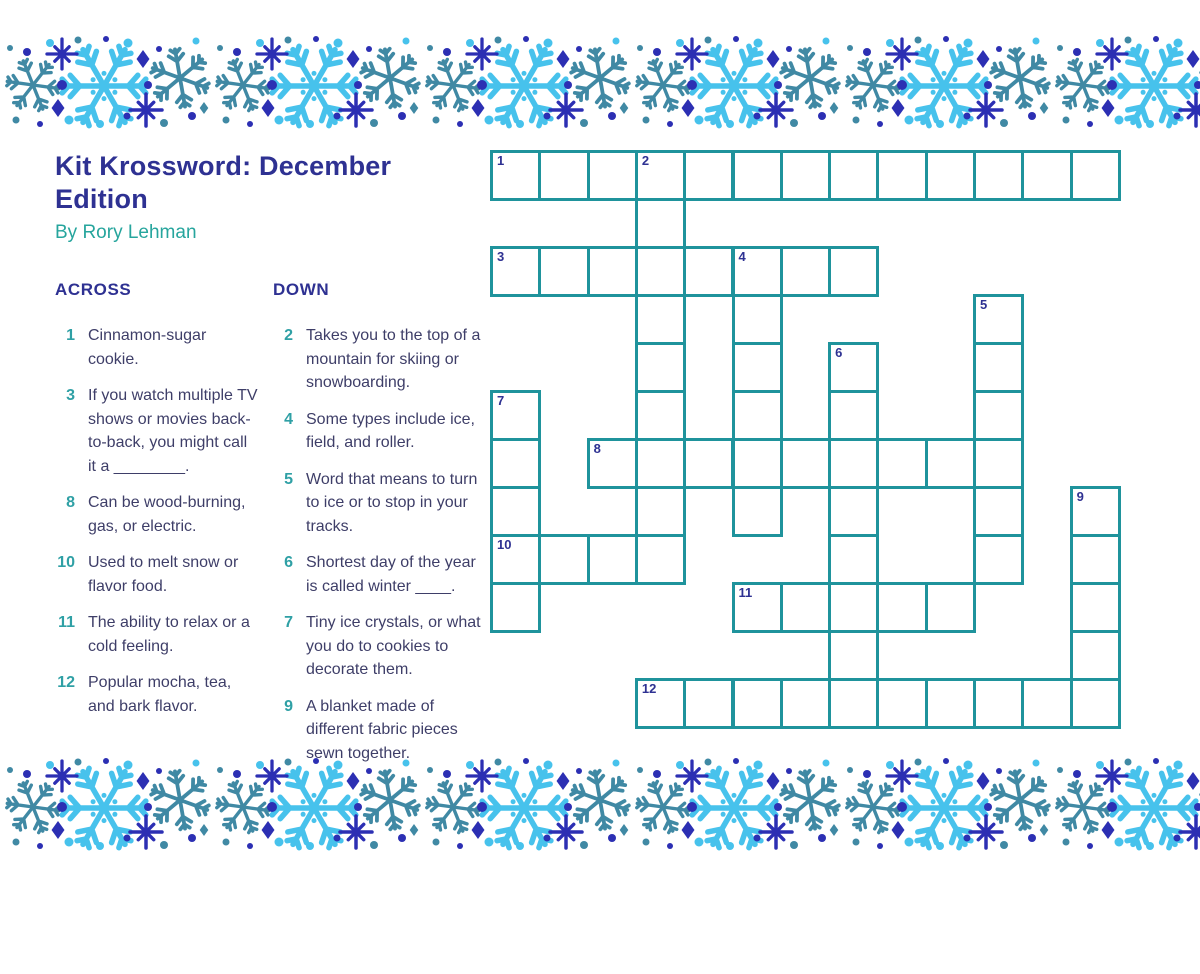  What do you see at coordinates (745, 592) in the screenshot?
I see `grid-number-11: 11` at bounding box center [745, 592].